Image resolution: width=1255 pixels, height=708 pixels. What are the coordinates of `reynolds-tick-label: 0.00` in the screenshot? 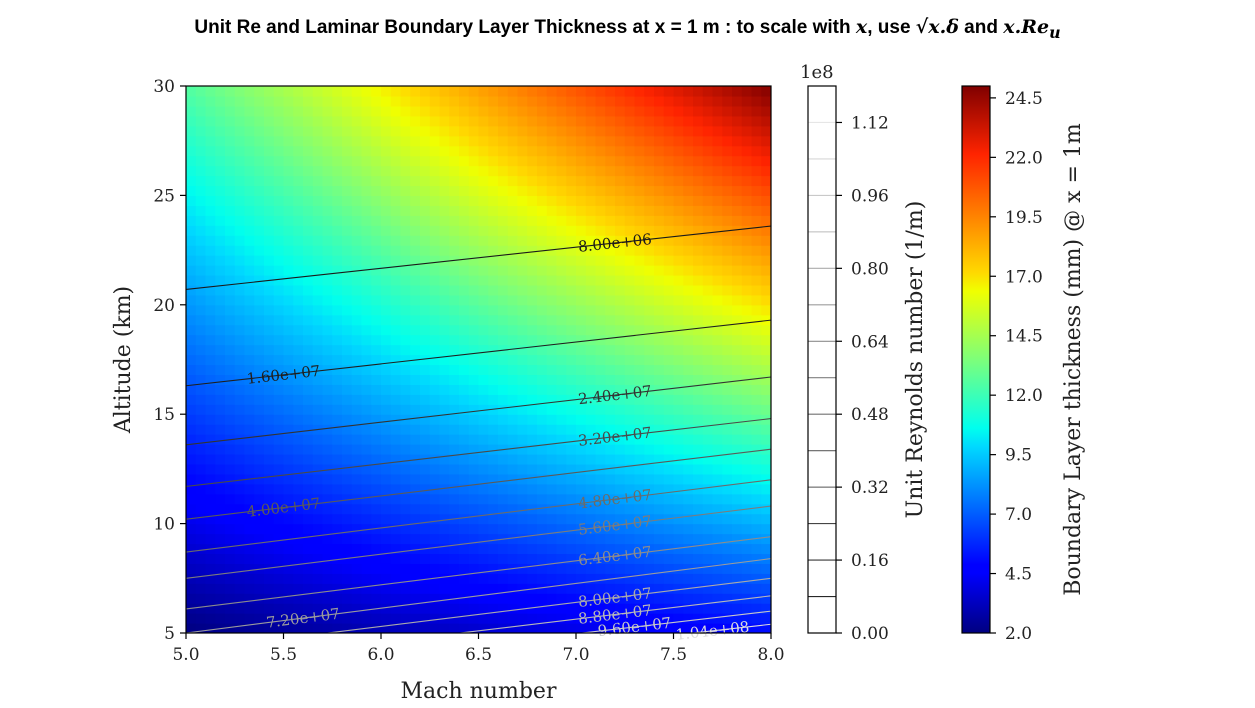 It's located at (870, 634).